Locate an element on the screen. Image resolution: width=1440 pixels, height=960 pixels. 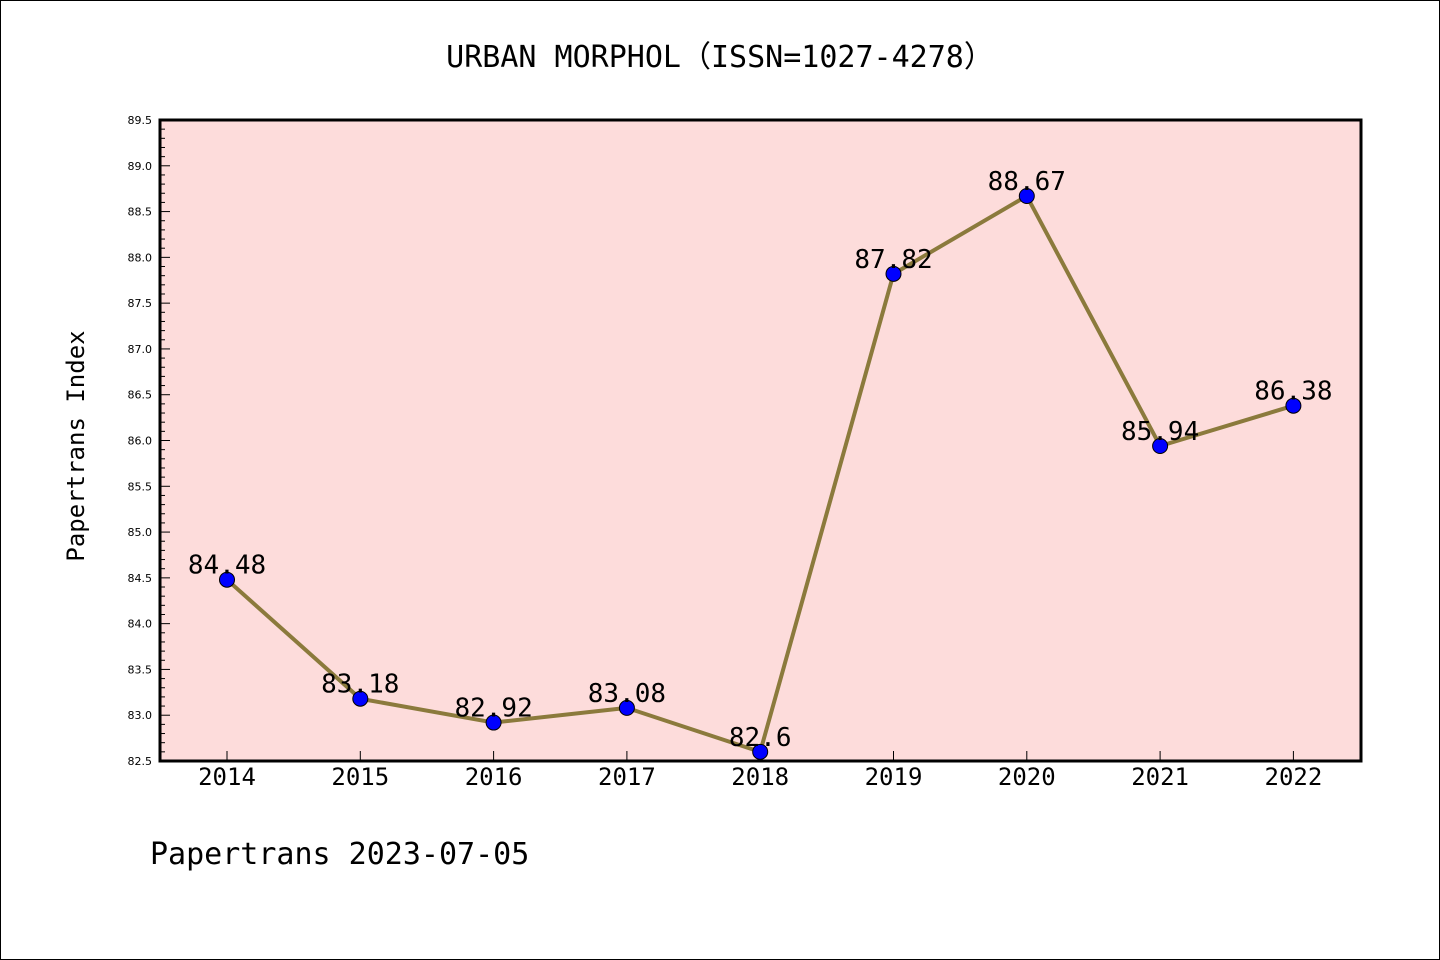
y-tick-label: 83.5 is located at coordinates (140, 669).